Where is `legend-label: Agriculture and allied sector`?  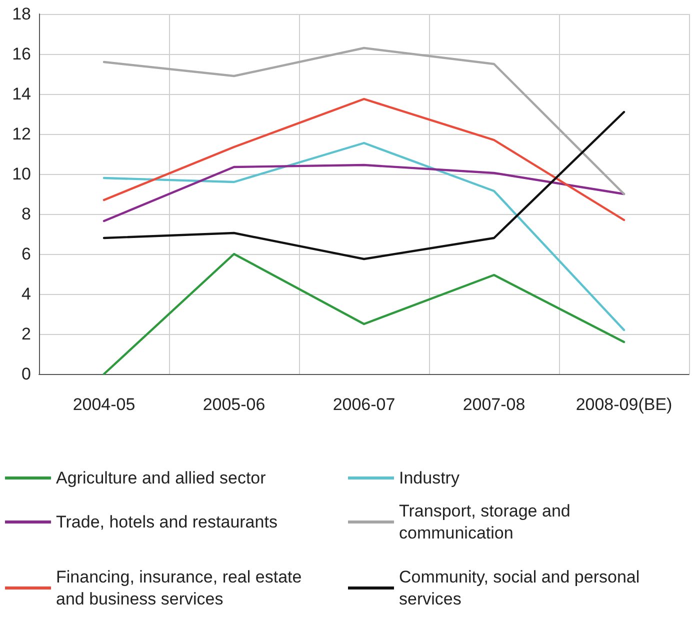 legend-label: Agriculture and allied sector is located at coordinates (161, 478).